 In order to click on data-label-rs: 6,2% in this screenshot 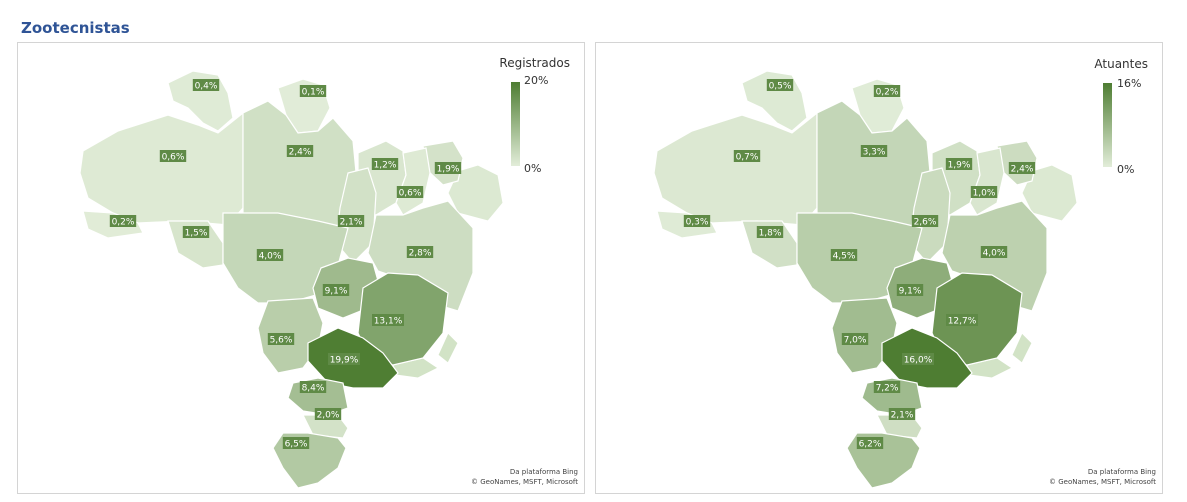, I will do `click(870, 445)`.